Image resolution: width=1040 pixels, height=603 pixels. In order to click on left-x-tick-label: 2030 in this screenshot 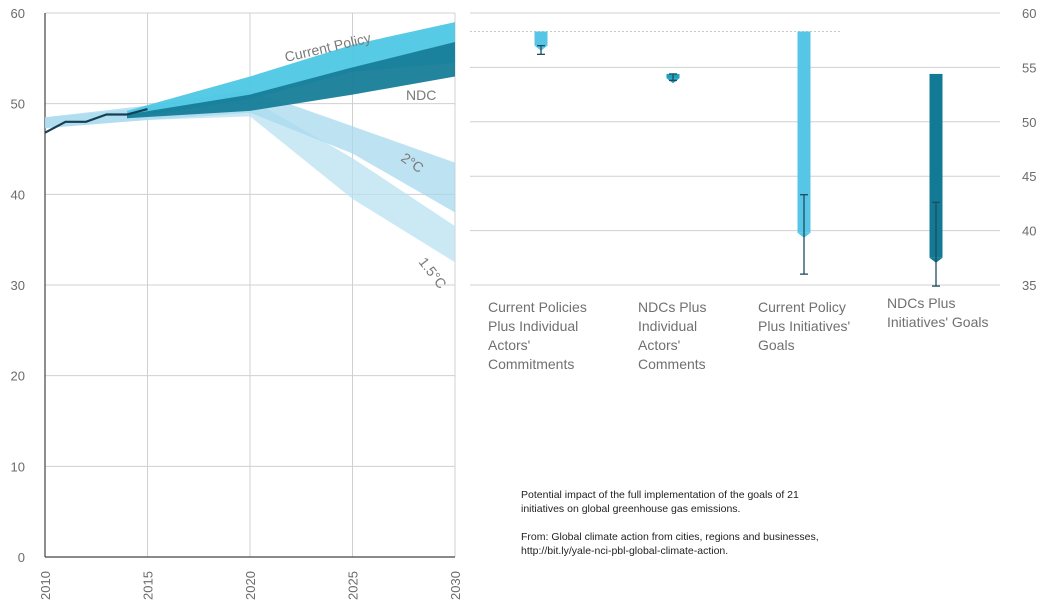, I will do `click(455, 585)`.